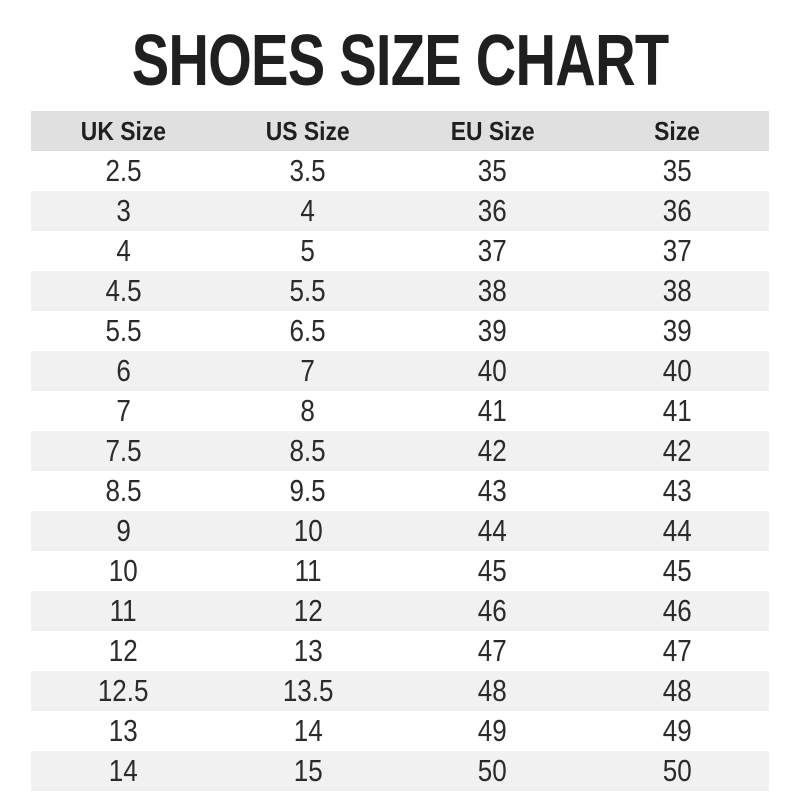  I want to click on size-cell: 3, so click(123, 211).